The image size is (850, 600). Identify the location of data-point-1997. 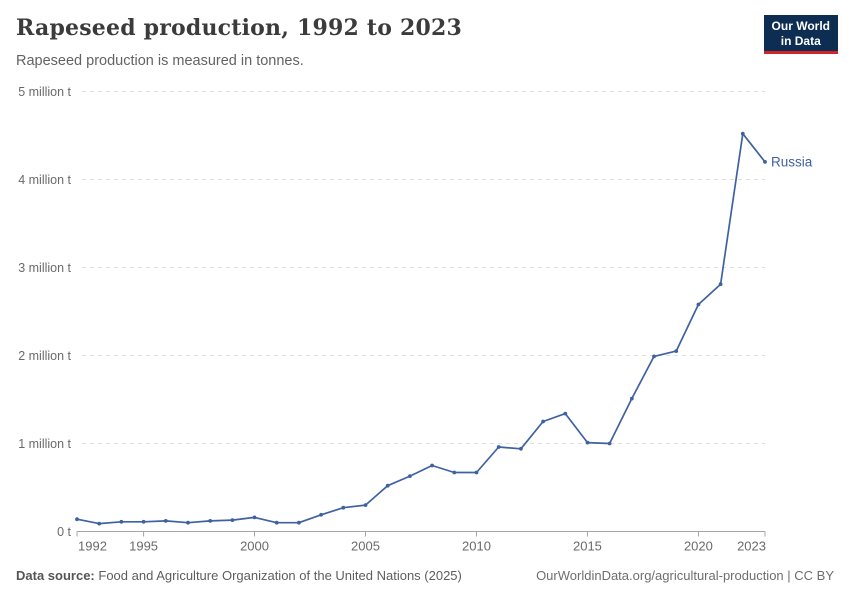
(188, 522).